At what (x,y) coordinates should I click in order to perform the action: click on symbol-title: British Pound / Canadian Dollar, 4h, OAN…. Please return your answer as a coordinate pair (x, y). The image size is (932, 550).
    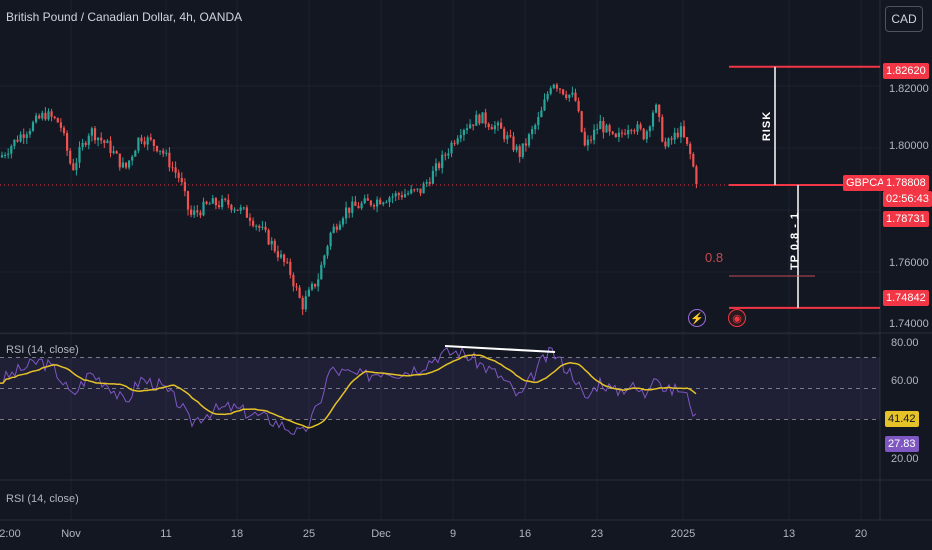
    Looking at the image, I should click on (124, 17).